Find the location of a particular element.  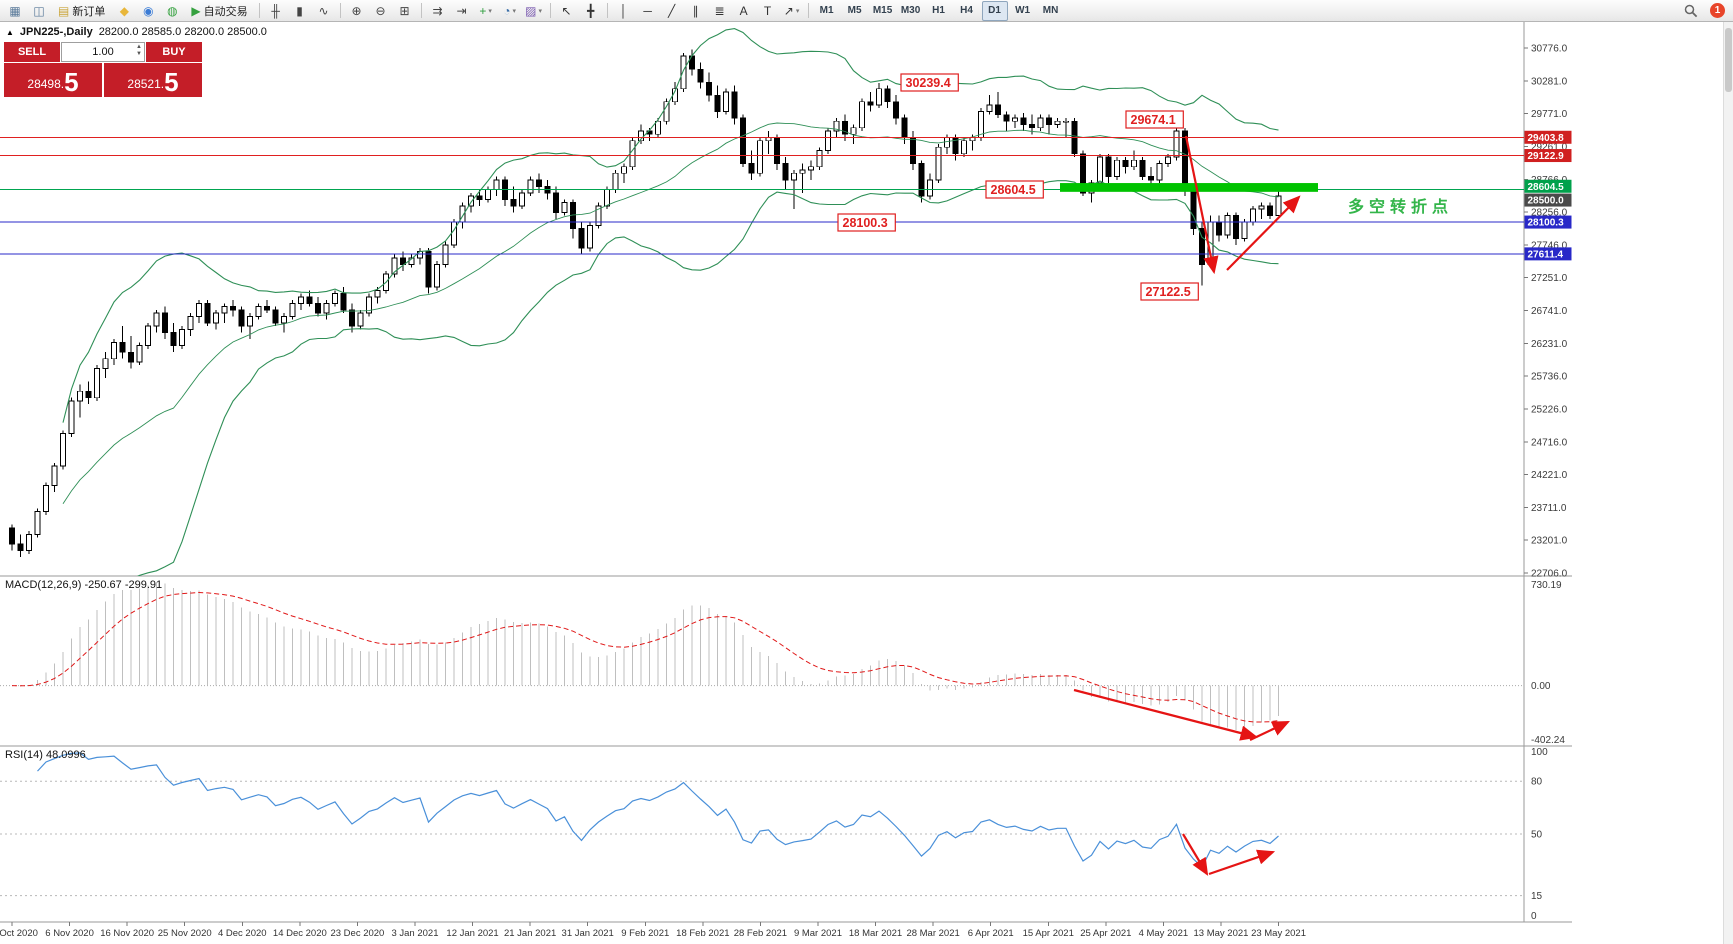

algo-trading-icon: ◍ is located at coordinates (172, 11).